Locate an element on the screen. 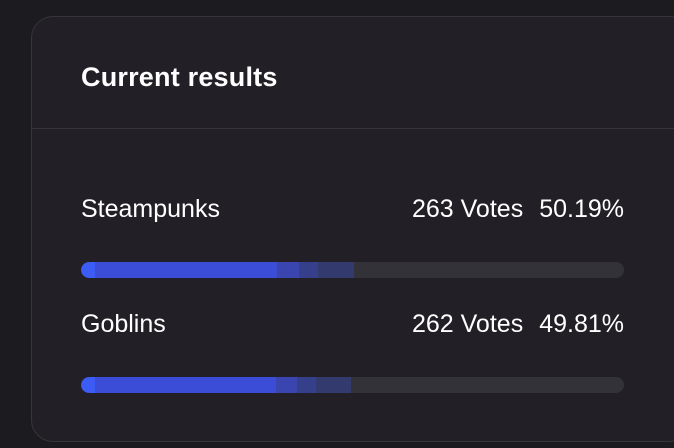 The height and width of the screenshot is (448, 674). card-title: Current results is located at coordinates (179, 77).